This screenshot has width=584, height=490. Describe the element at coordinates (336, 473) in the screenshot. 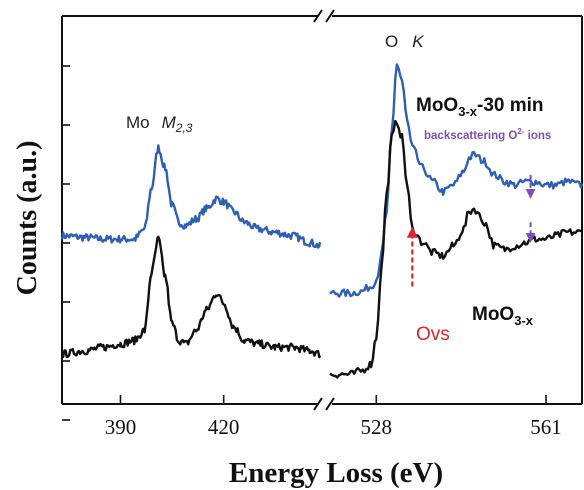

I see `x-axis-label: Energy Loss (eV)` at that location.